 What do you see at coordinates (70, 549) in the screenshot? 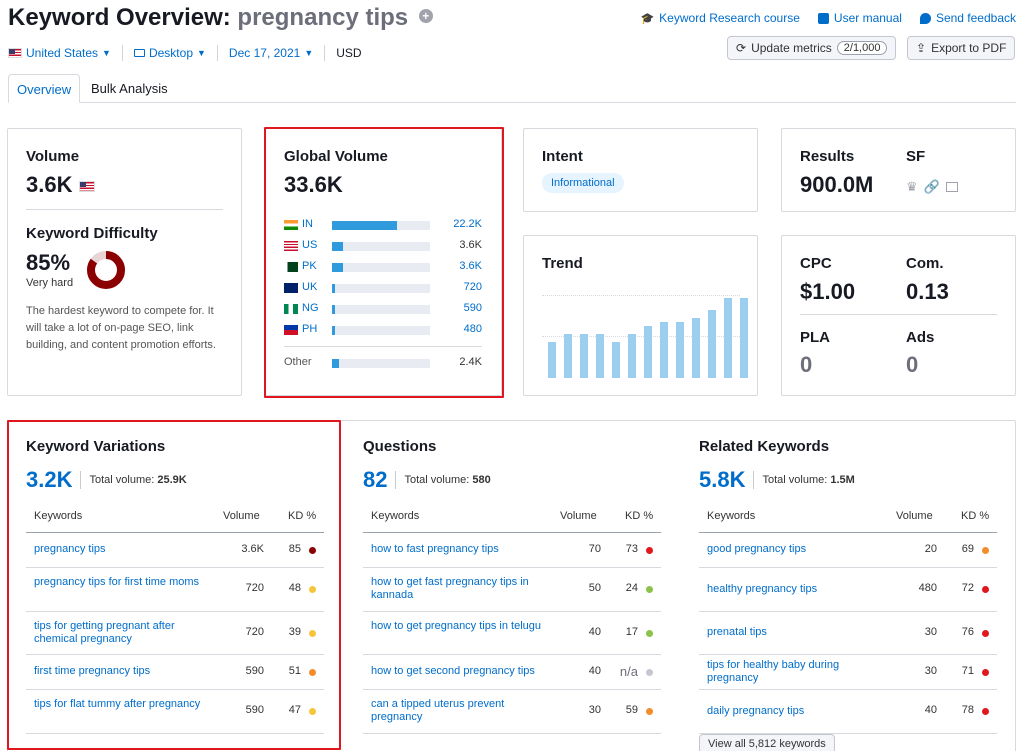
I see `keyword-link: pregnancy tips` at bounding box center [70, 549].